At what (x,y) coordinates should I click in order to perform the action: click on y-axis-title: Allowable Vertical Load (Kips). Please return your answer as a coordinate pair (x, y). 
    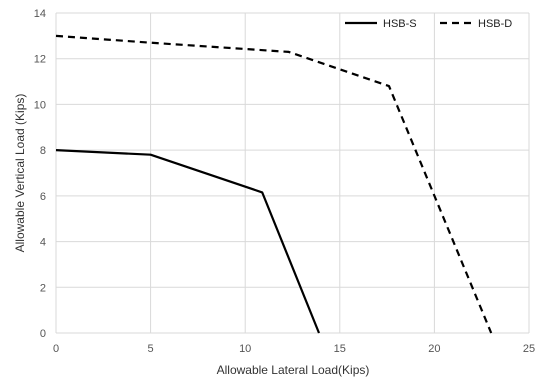
    Looking at the image, I should click on (20, 173).